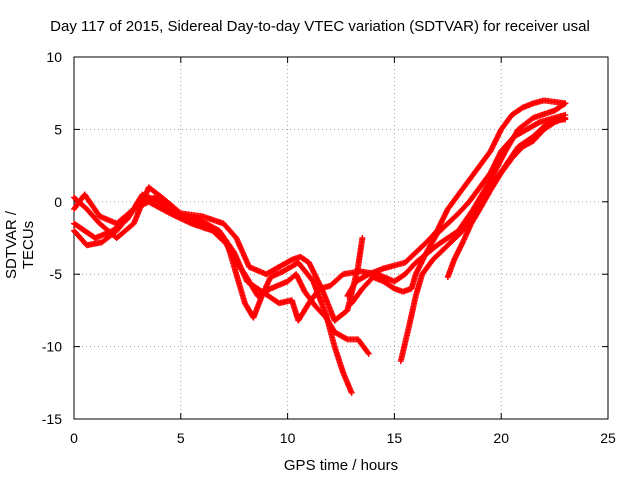 This screenshot has height=480, width=640. I want to click on y-tick-label: -10, so click(52, 347).